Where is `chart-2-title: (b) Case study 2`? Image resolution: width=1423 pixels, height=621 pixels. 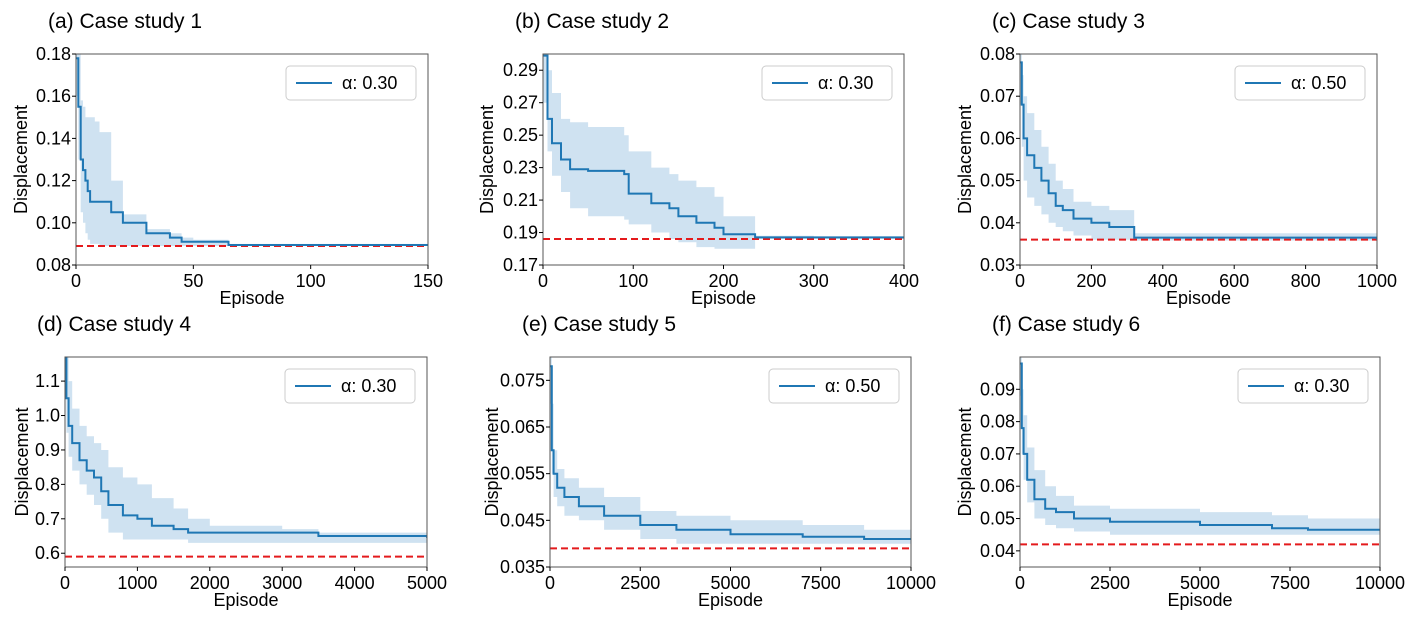 chart-2-title: (b) Case study 2 is located at coordinates (592, 21).